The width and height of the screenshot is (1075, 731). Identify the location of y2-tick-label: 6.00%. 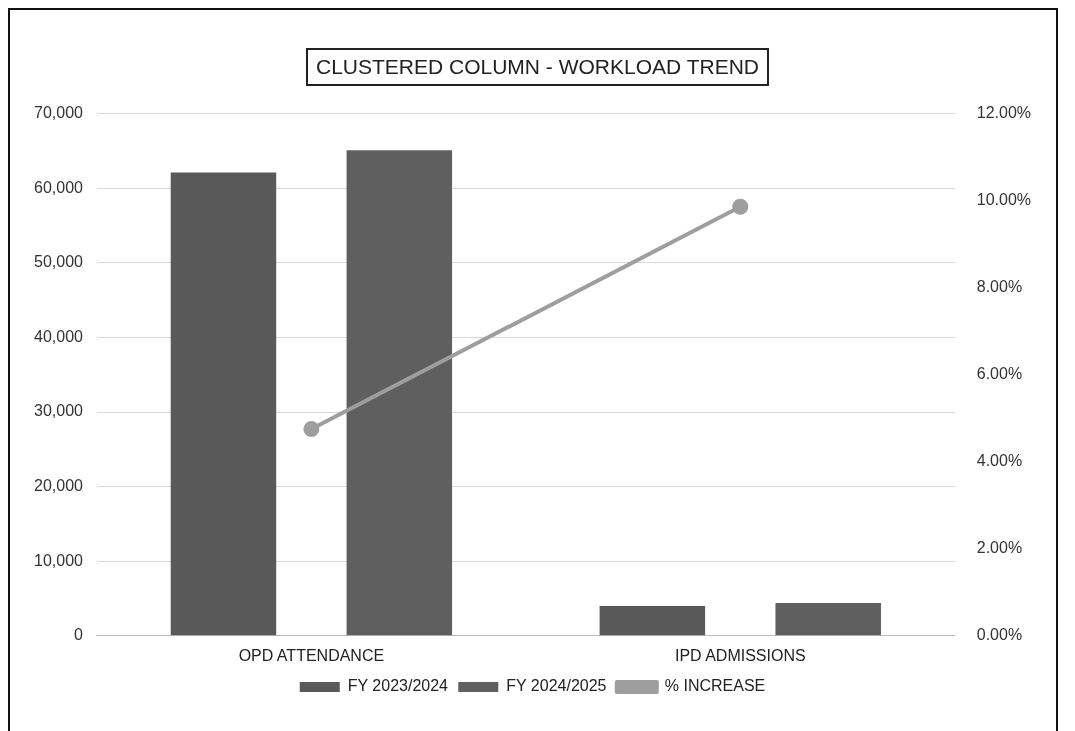
(999, 374).